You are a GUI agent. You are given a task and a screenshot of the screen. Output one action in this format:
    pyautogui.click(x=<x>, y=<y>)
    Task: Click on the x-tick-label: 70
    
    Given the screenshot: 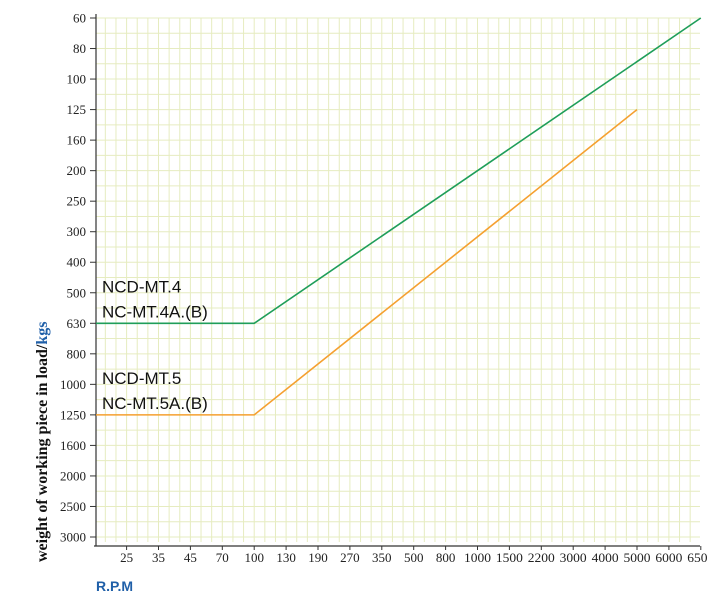 What is the action you would take?
    pyautogui.click(x=222, y=557)
    